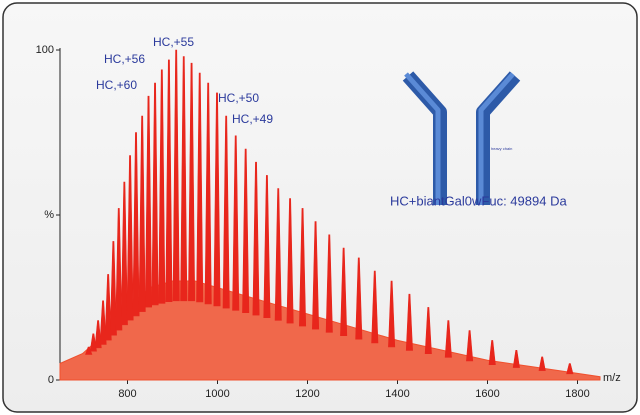  What do you see at coordinates (487, 394) in the screenshot?
I see `x-tick-label: 1600` at bounding box center [487, 394].